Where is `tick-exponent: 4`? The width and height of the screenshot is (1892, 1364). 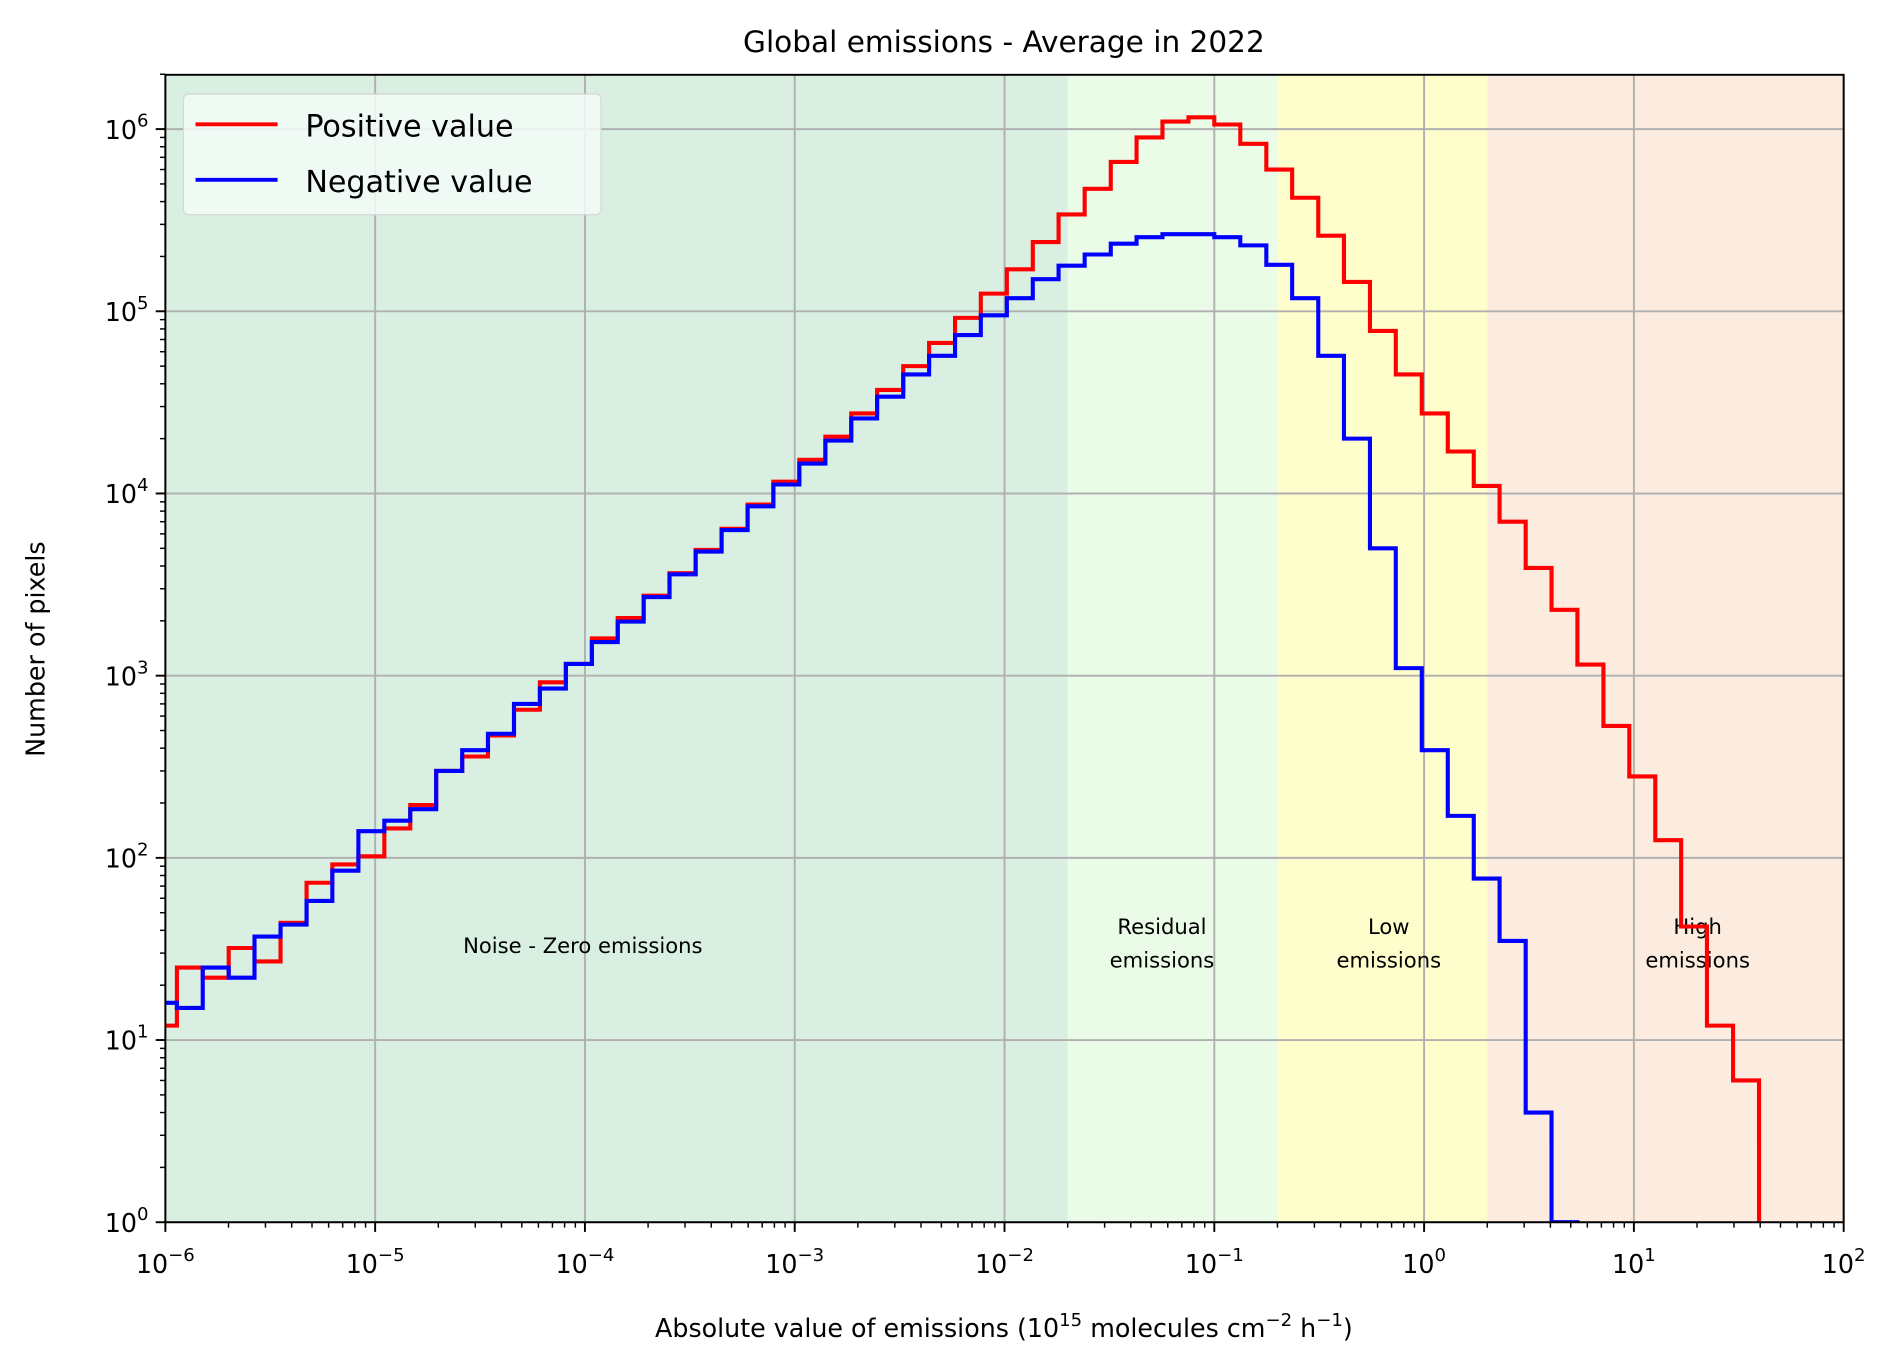
tick-exponent: 4 is located at coordinates (143, 485).